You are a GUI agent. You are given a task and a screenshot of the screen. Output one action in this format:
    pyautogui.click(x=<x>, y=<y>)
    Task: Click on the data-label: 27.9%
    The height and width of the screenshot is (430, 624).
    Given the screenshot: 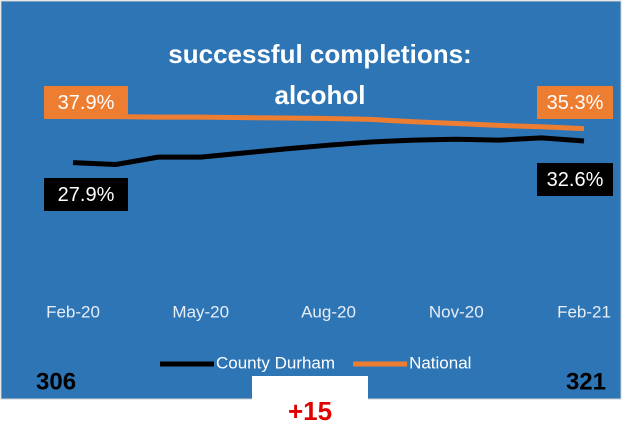 What is the action you would take?
    pyautogui.click(x=86, y=195)
    